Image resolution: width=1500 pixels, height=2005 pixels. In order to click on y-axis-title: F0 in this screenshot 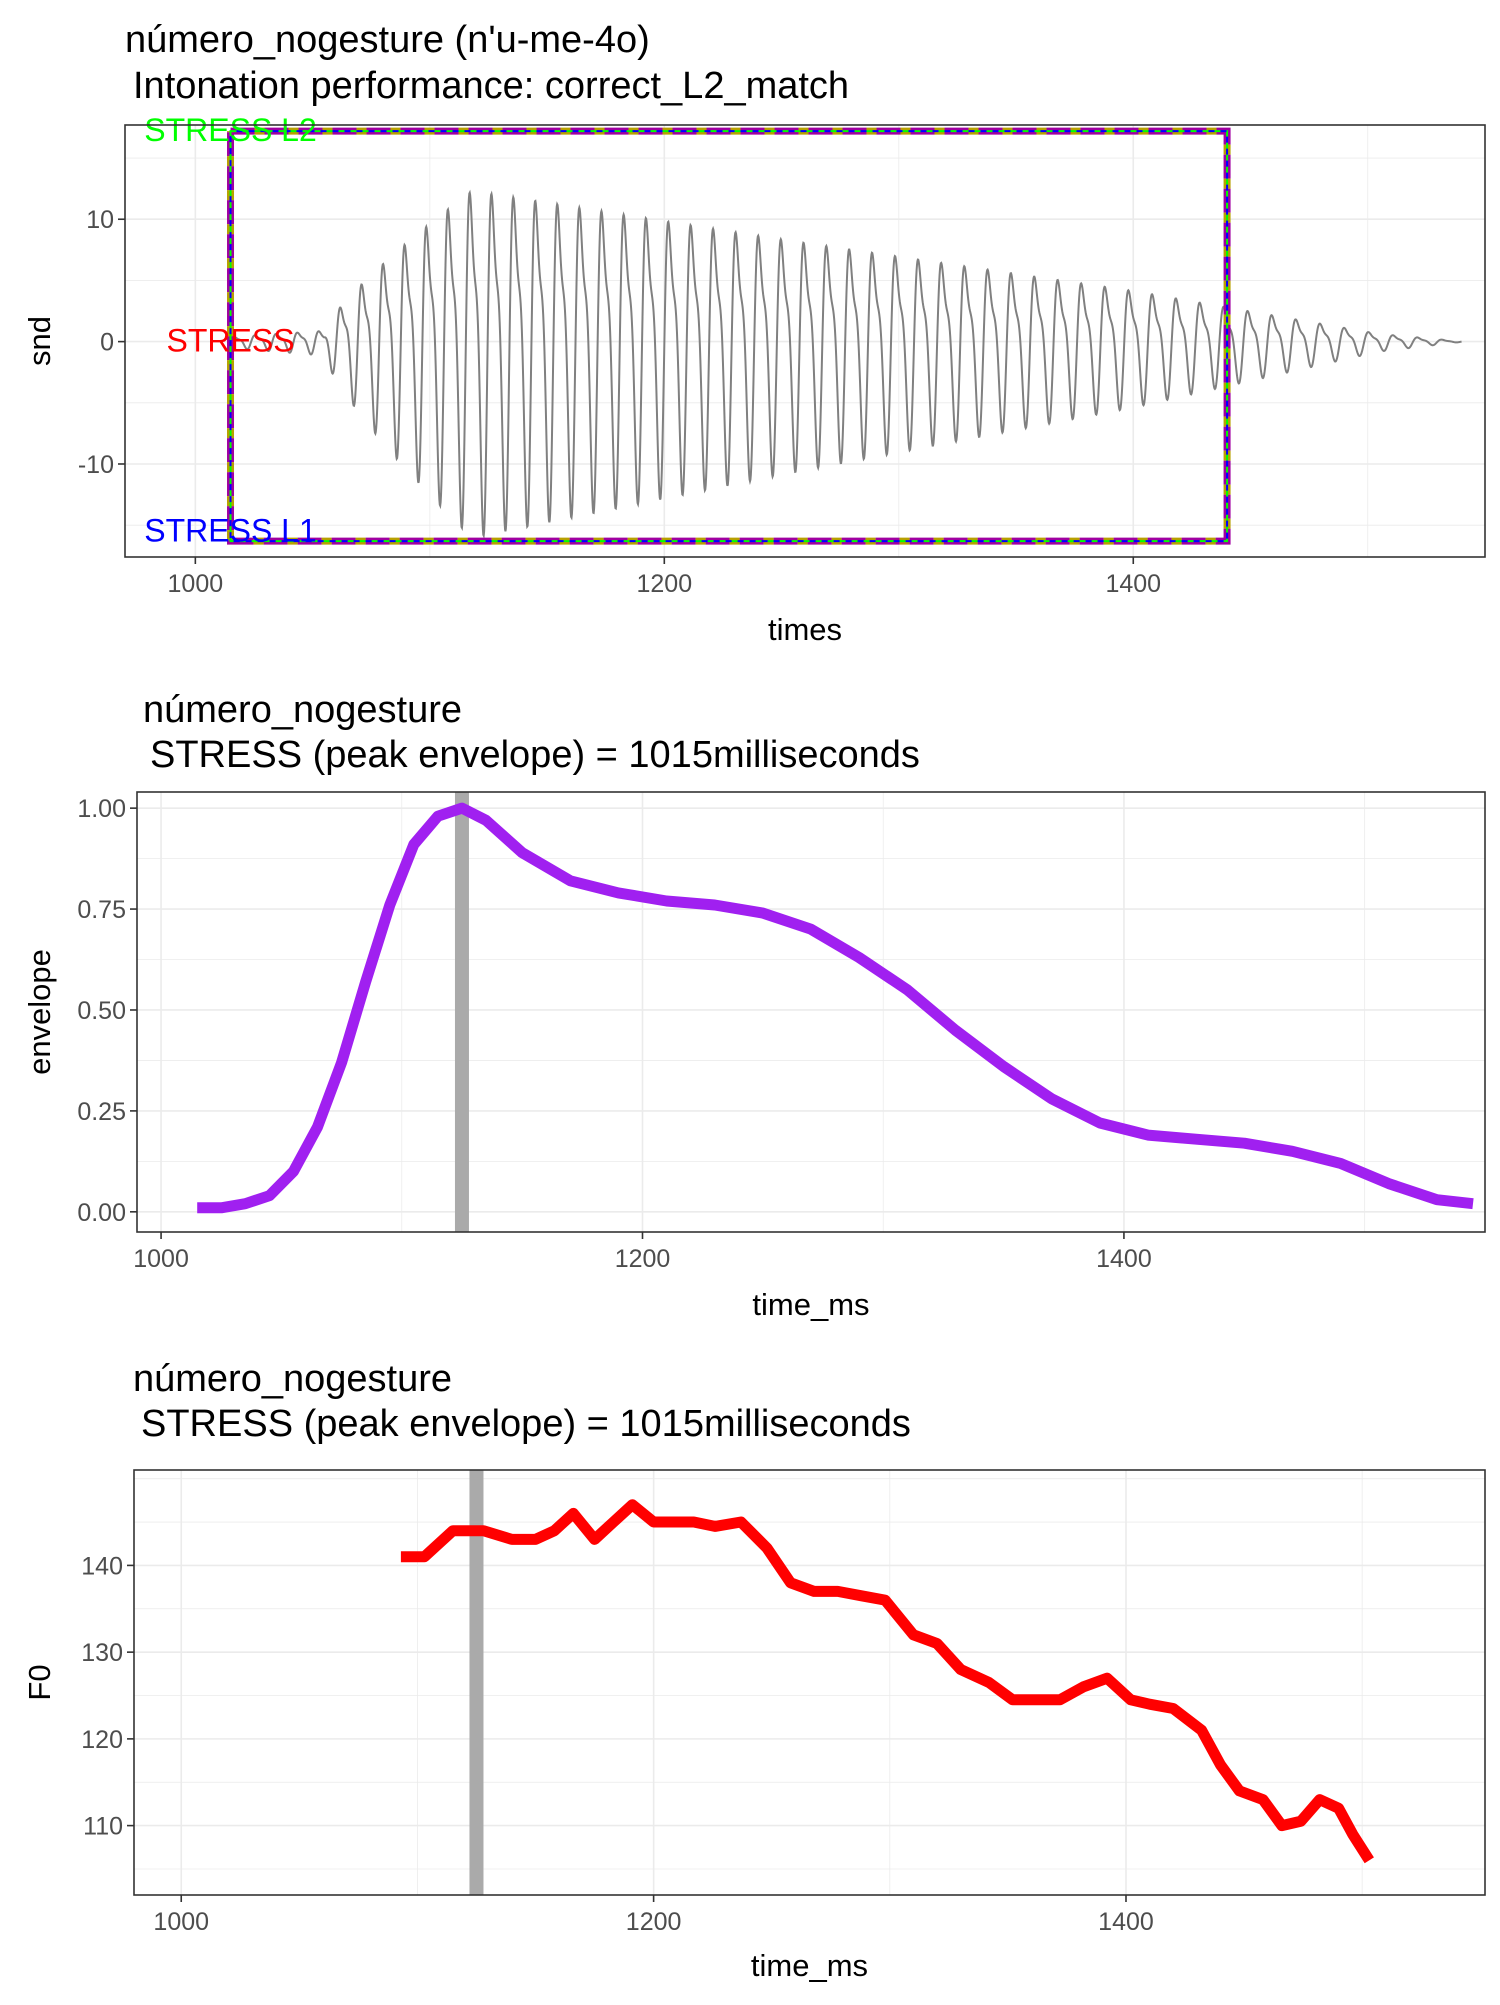, I will do `click(39, 1682)`.